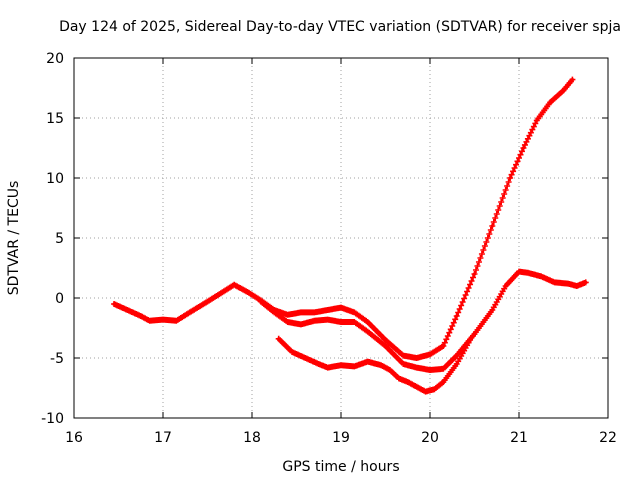  What do you see at coordinates (52, 419) in the screenshot?
I see `y-tick-label: -10` at bounding box center [52, 419].